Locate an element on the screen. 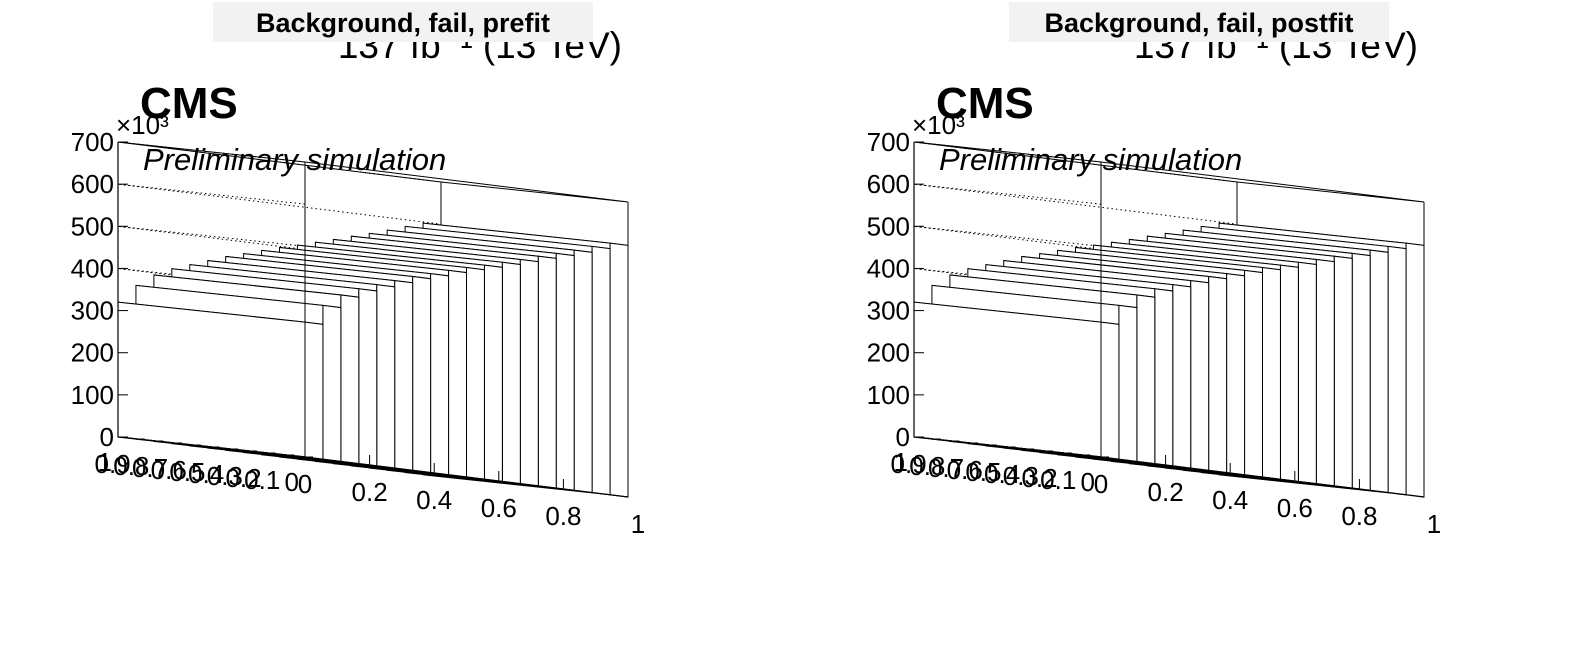 This screenshot has width=1592, height=672. bar-side-face is located at coordinates (211, 379).